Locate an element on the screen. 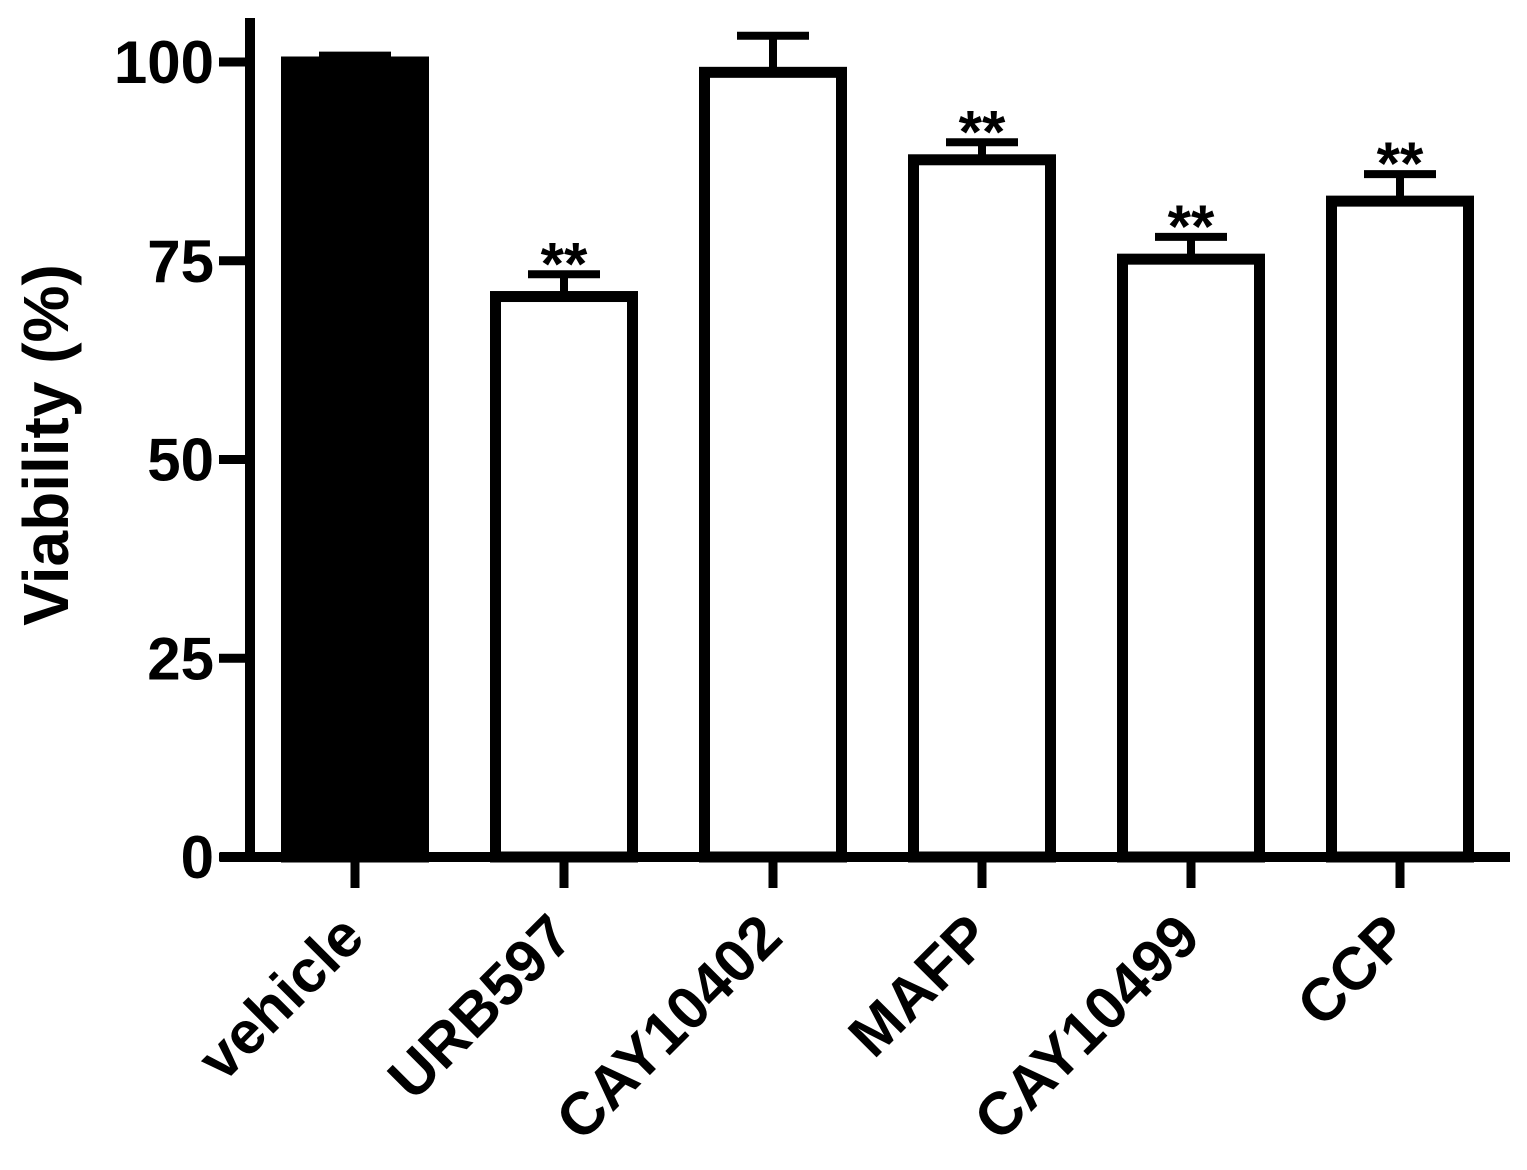 The height and width of the screenshot is (1170, 1527). bar-cay10499 is located at coordinates (1191, 558).